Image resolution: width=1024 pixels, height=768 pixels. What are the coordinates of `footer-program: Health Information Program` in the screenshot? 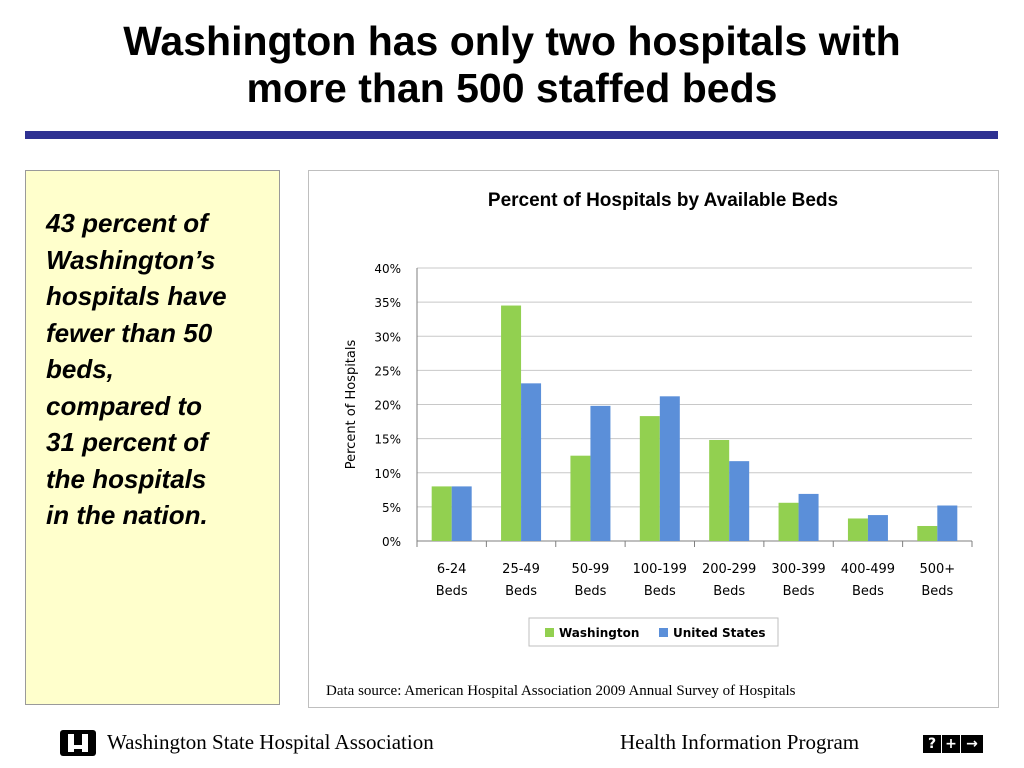 It's located at (740, 742).